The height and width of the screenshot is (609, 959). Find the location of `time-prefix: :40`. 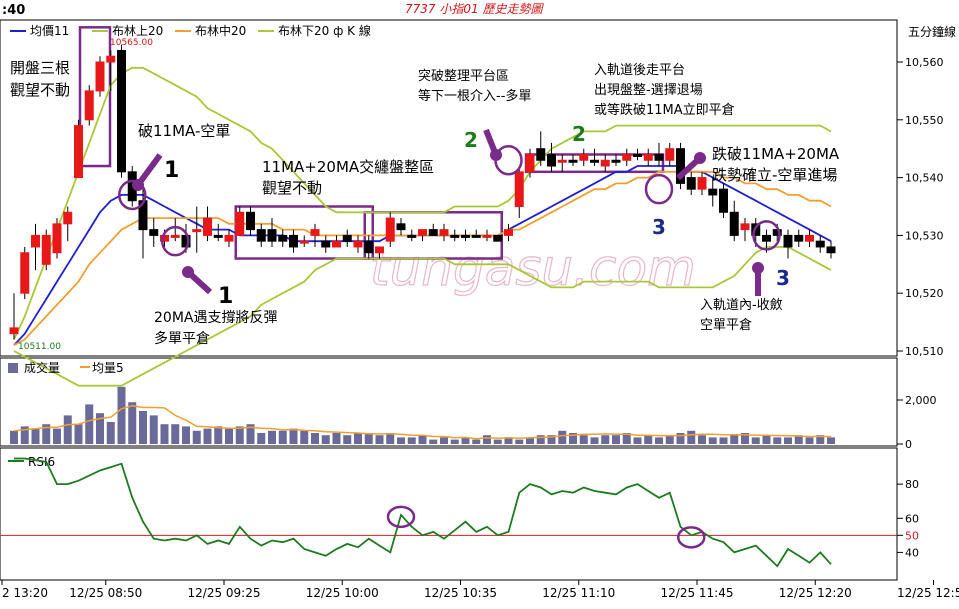

time-prefix: :40 is located at coordinates (13, 10).